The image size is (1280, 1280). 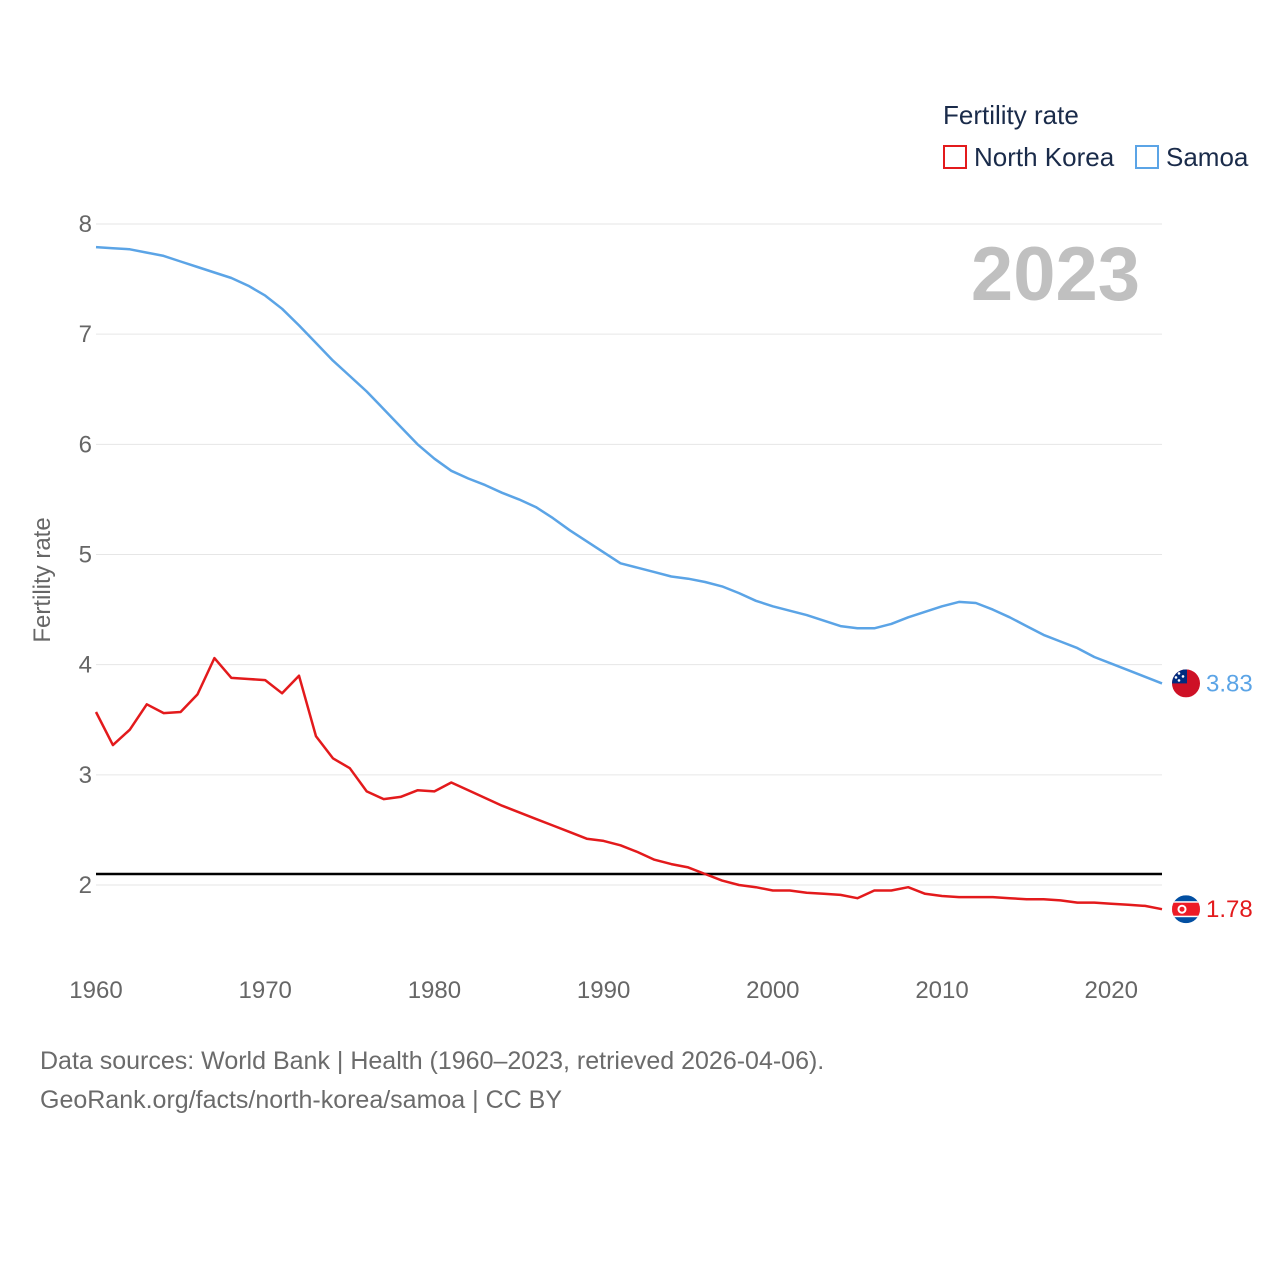 I want to click on x-tick-2020: 2020, so click(x=1111, y=990).